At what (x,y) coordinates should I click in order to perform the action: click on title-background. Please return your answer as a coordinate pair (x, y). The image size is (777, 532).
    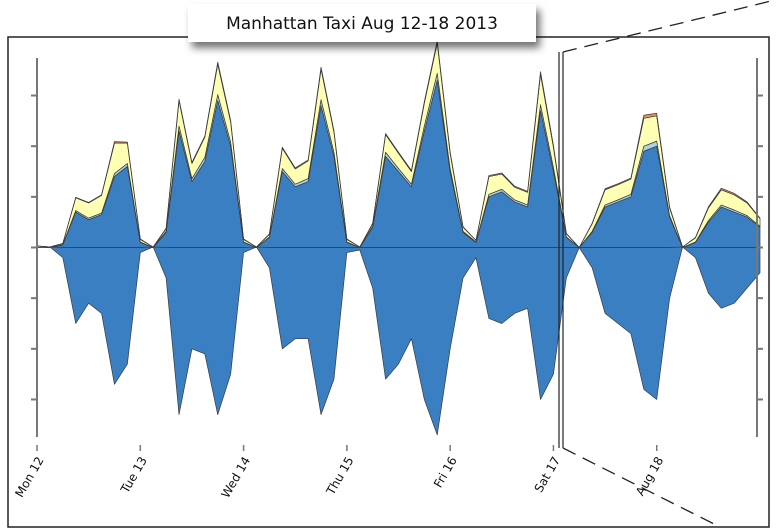
    Looking at the image, I should click on (362, 23).